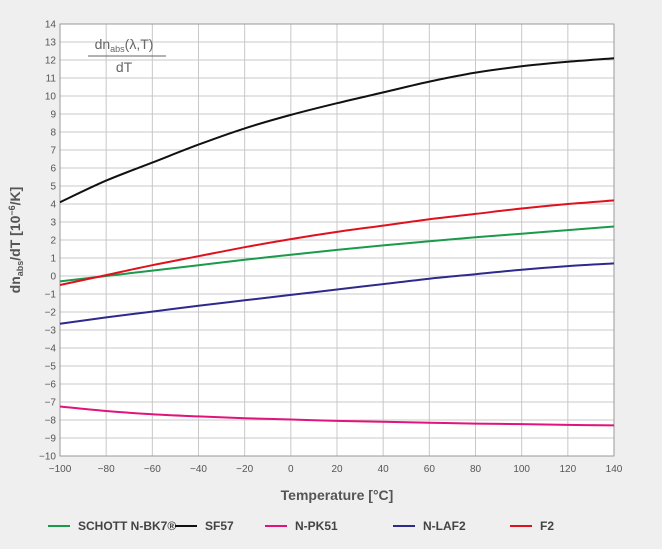 Image resolution: width=662 pixels, height=549 pixels. Describe the element at coordinates (51, 385) in the screenshot. I see `y-tick-label: −6` at that location.